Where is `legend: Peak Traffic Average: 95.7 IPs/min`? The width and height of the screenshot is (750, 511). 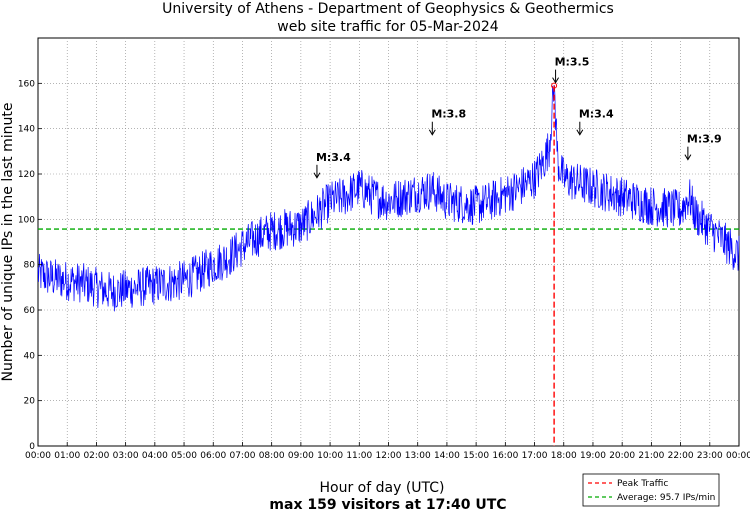 legend: Peak Traffic Average: 95.7 IPs/min is located at coordinates (651, 490).